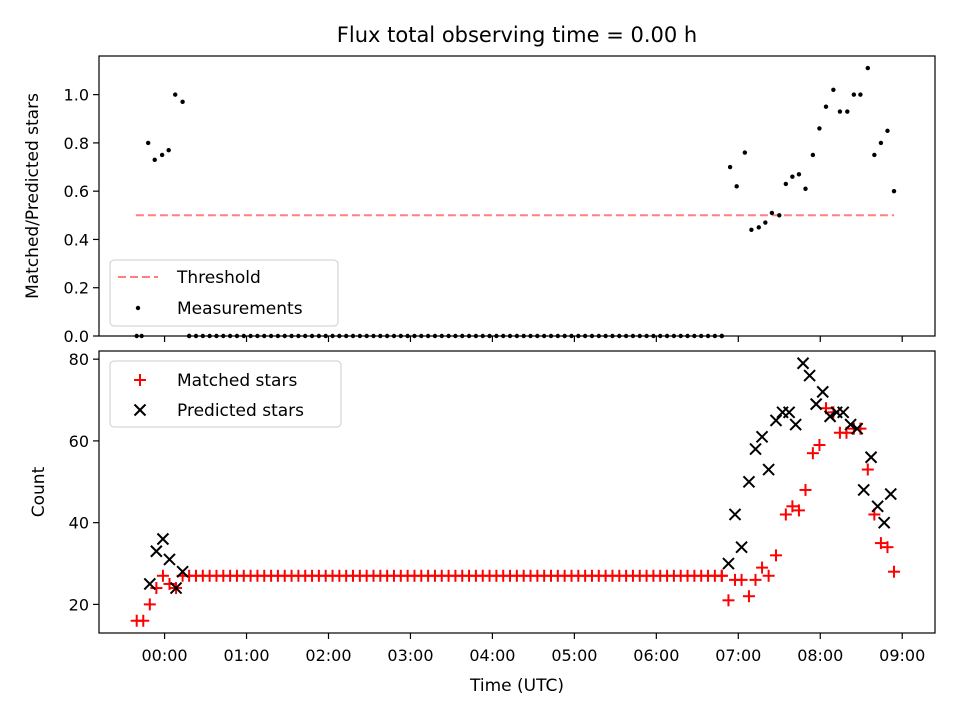 This screenshot has width=960, height=720. Describe the element at coordinates (516, 686) in the screenshot. I see `x-axis-label: Time (UTC)` at that location.